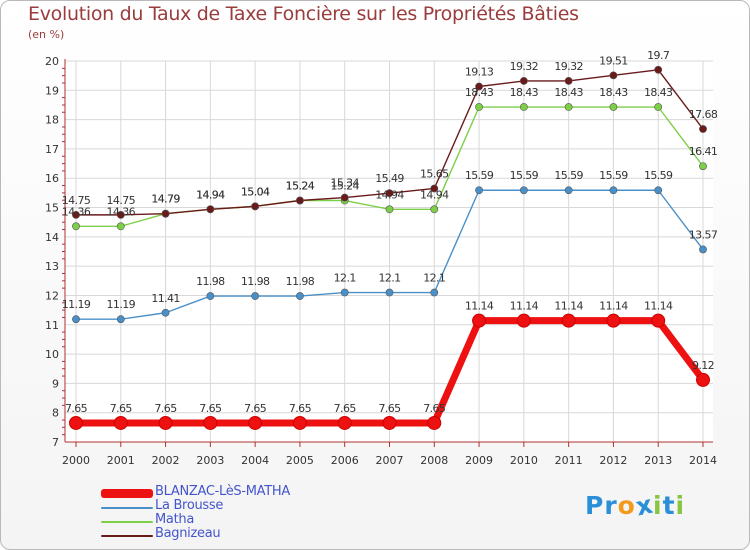 This screenshot has height=550, width=750. What do you see at coordinates (210, 460) in the screenshot?
I see `x-tick-label: 2003` at bounding box center [210, 460].